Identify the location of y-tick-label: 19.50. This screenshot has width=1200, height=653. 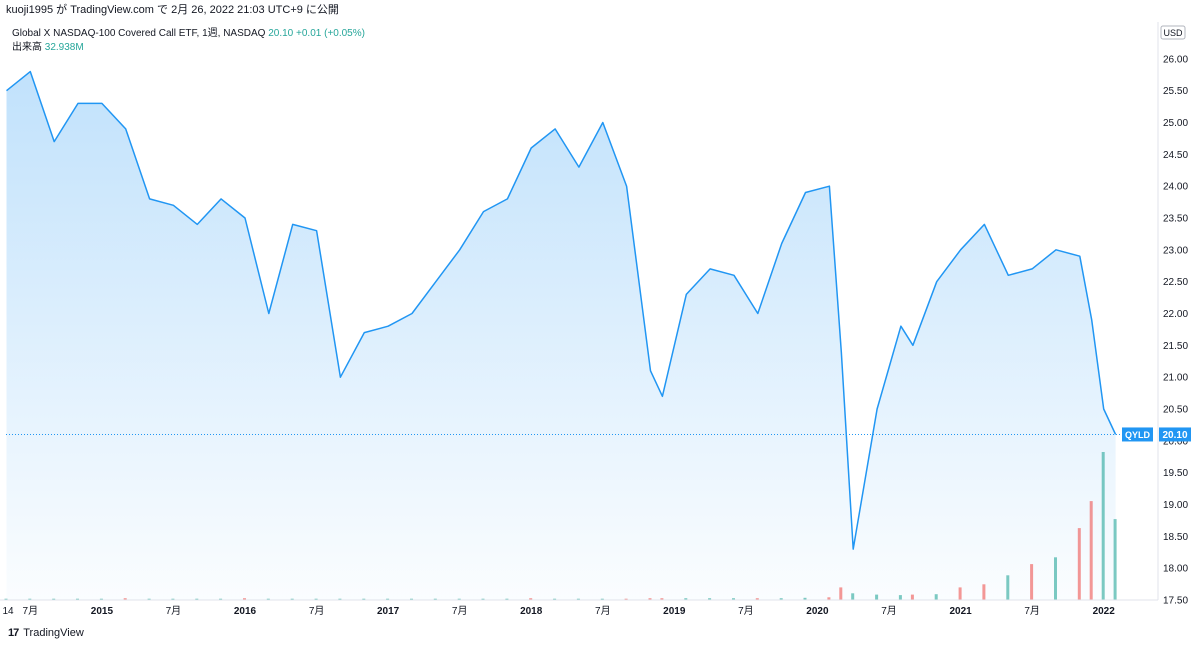
(1175, 473).